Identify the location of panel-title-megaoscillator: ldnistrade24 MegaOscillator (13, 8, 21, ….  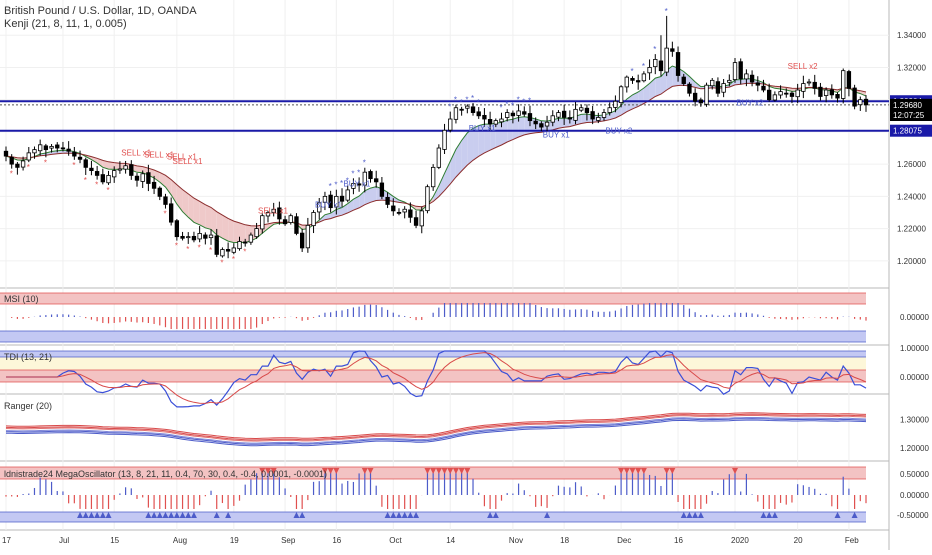
(165, 474).